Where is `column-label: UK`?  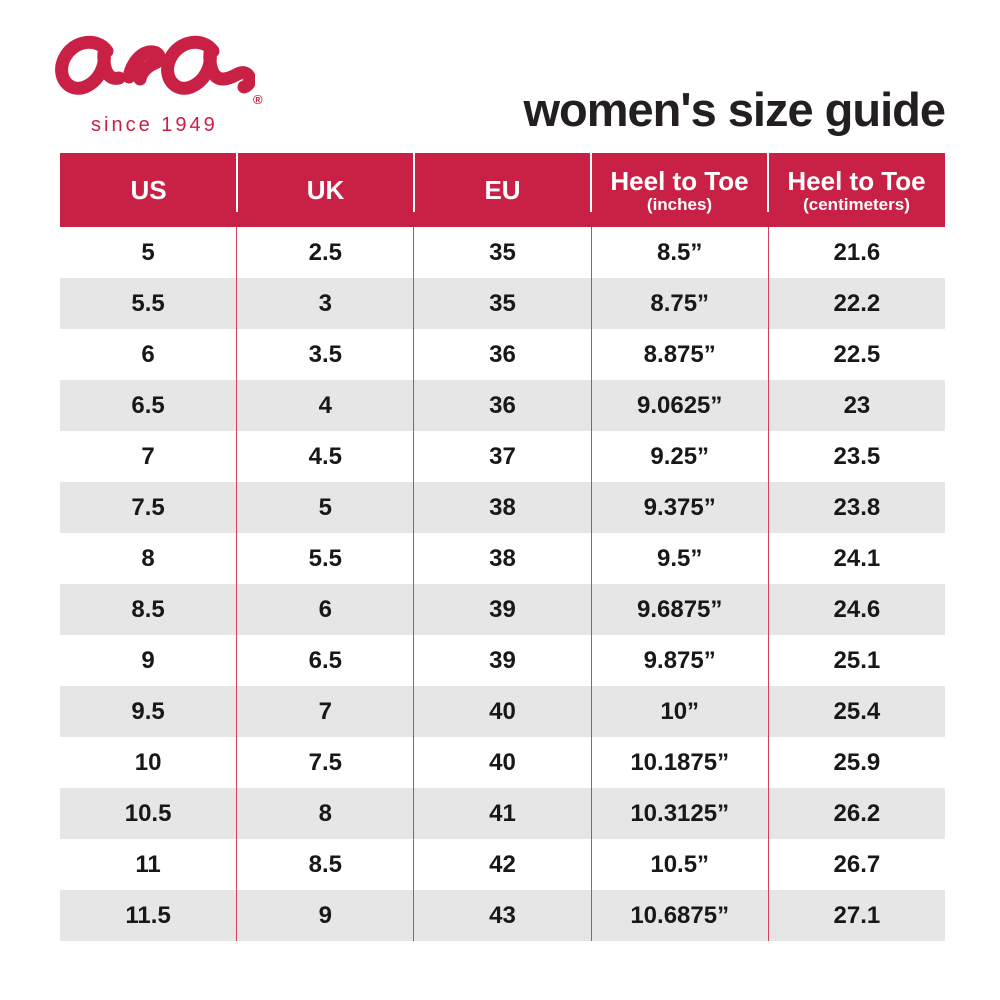
column-label: UK is located at coordinates (325, 190).